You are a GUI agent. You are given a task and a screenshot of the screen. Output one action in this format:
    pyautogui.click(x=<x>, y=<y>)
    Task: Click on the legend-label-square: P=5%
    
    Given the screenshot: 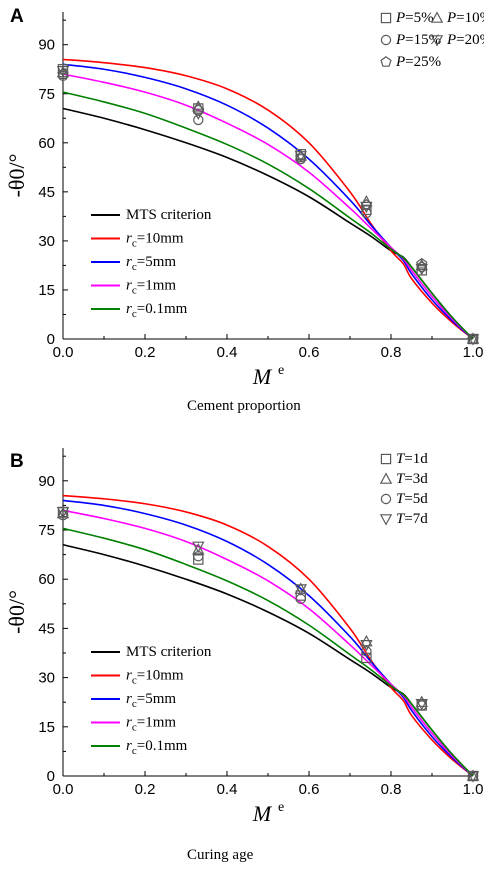 What is the action you would take?
    pyautogui.click(x=414, y=18)
    